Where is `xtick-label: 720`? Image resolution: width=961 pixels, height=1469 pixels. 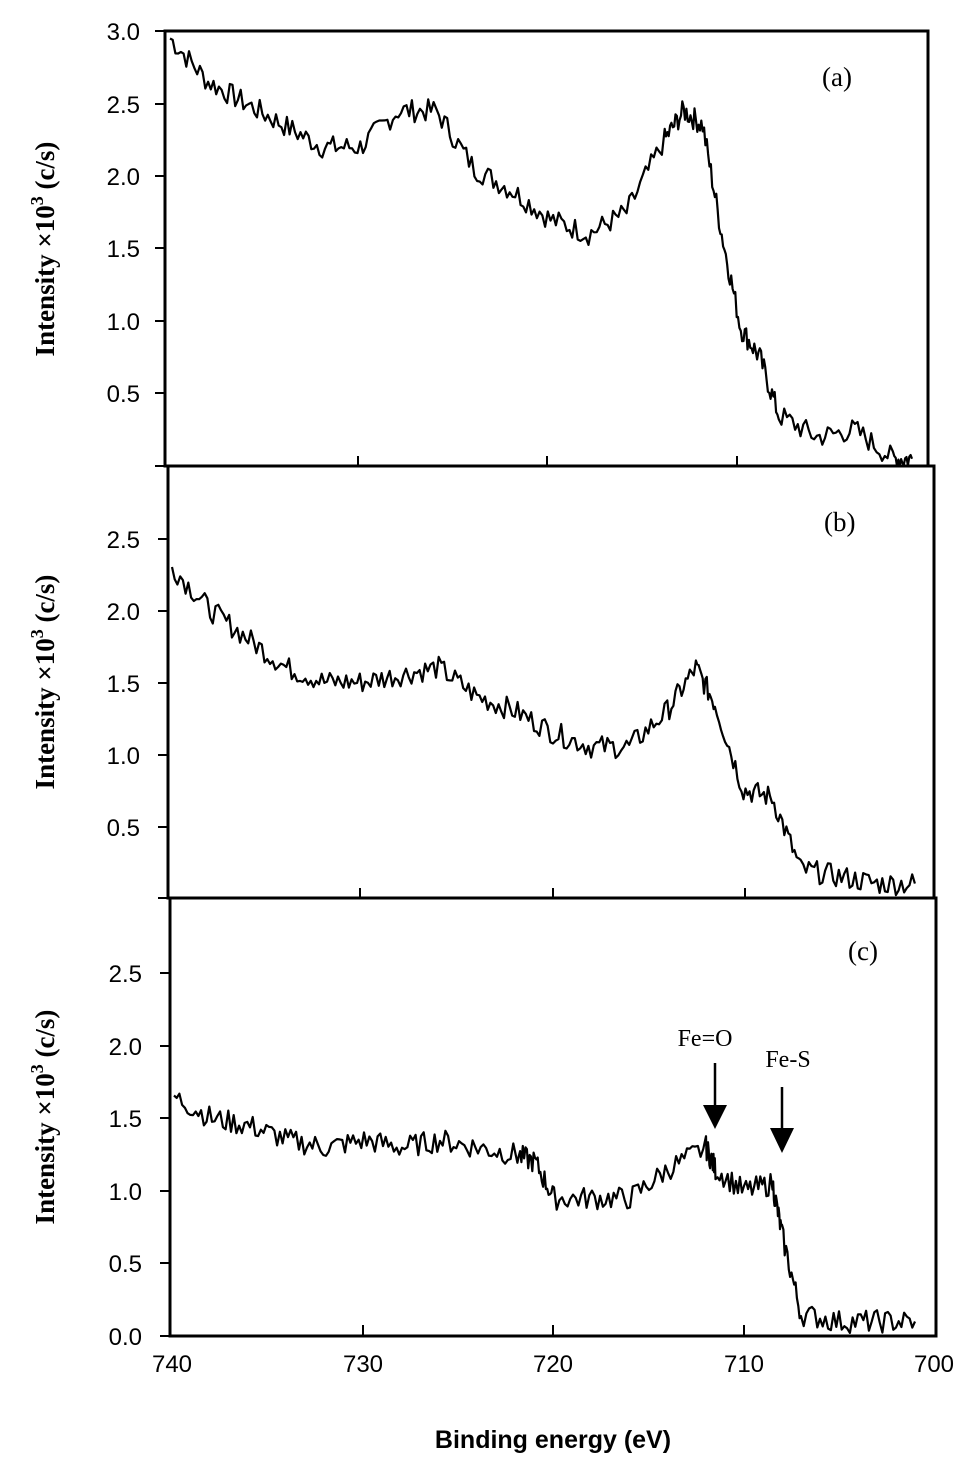 xtick-label: 720 is located at coordinates (553, 1364).